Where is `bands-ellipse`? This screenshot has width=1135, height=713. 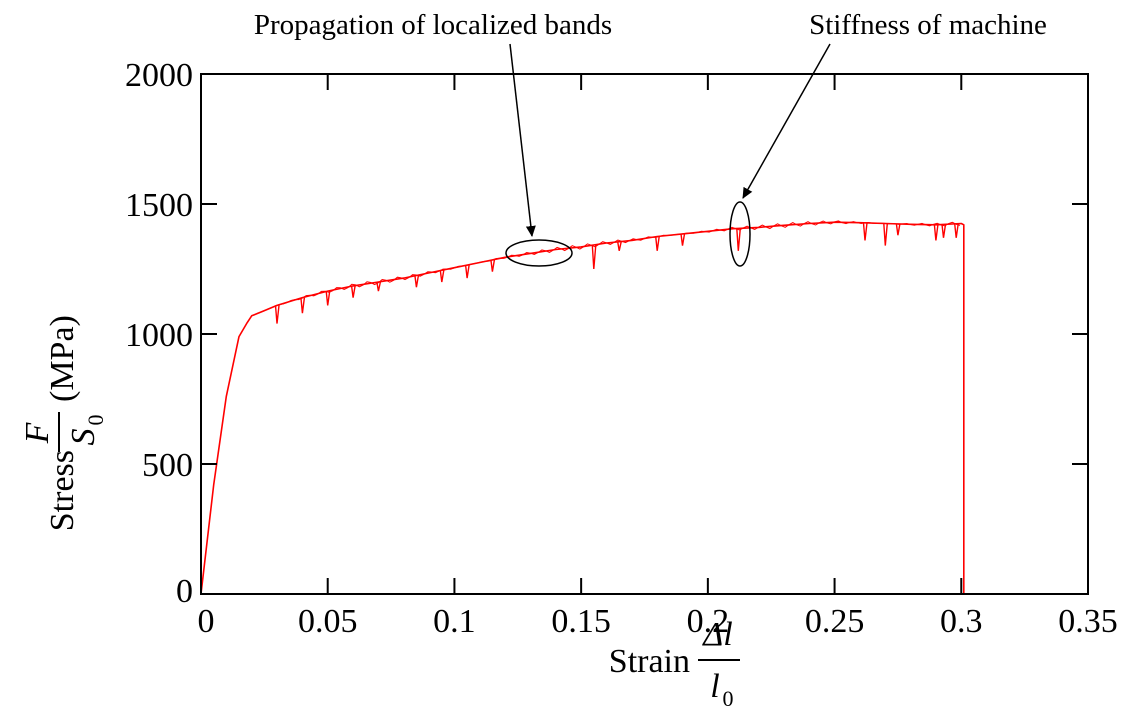 bands-ellipse is located at coordinates (539, 253).